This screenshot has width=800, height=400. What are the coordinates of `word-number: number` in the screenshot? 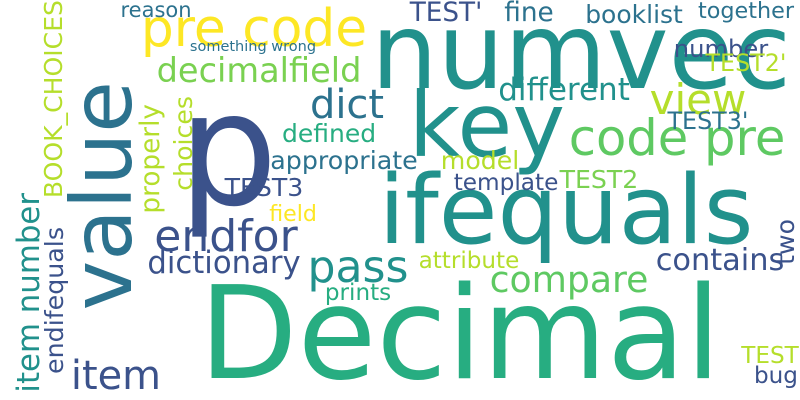 It's located at (721, 48).